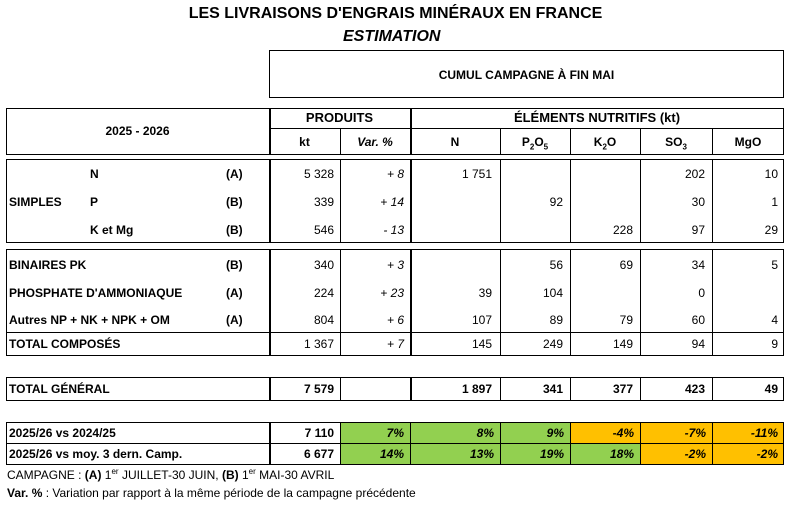  I want to click on row-label: TOTAL GÉNÉRAL, so click(59, 389).